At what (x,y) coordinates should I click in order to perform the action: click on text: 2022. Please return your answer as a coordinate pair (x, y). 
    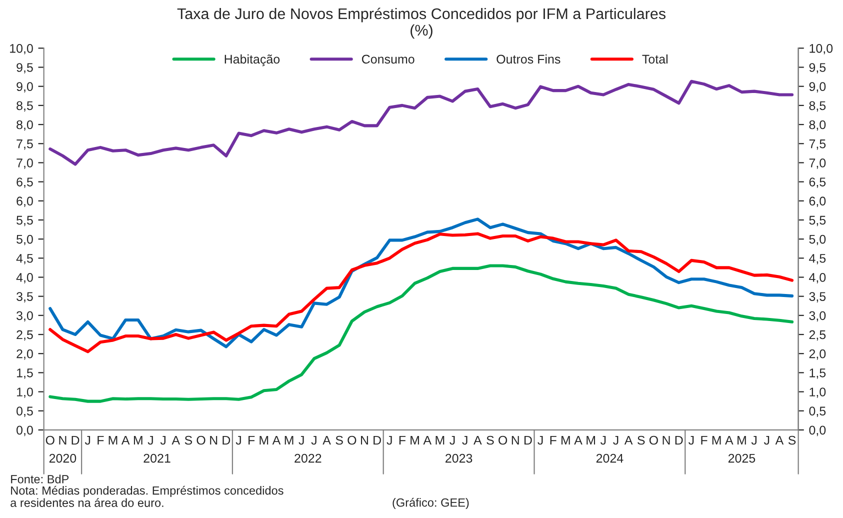
    Looking at the image, I should click on (308, 458).